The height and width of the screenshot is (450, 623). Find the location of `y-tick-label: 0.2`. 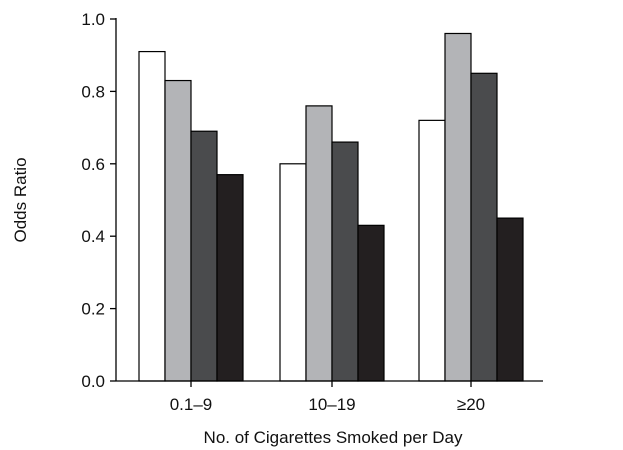

y-tick-label: 0.2 is located at coordinates (93, 309).